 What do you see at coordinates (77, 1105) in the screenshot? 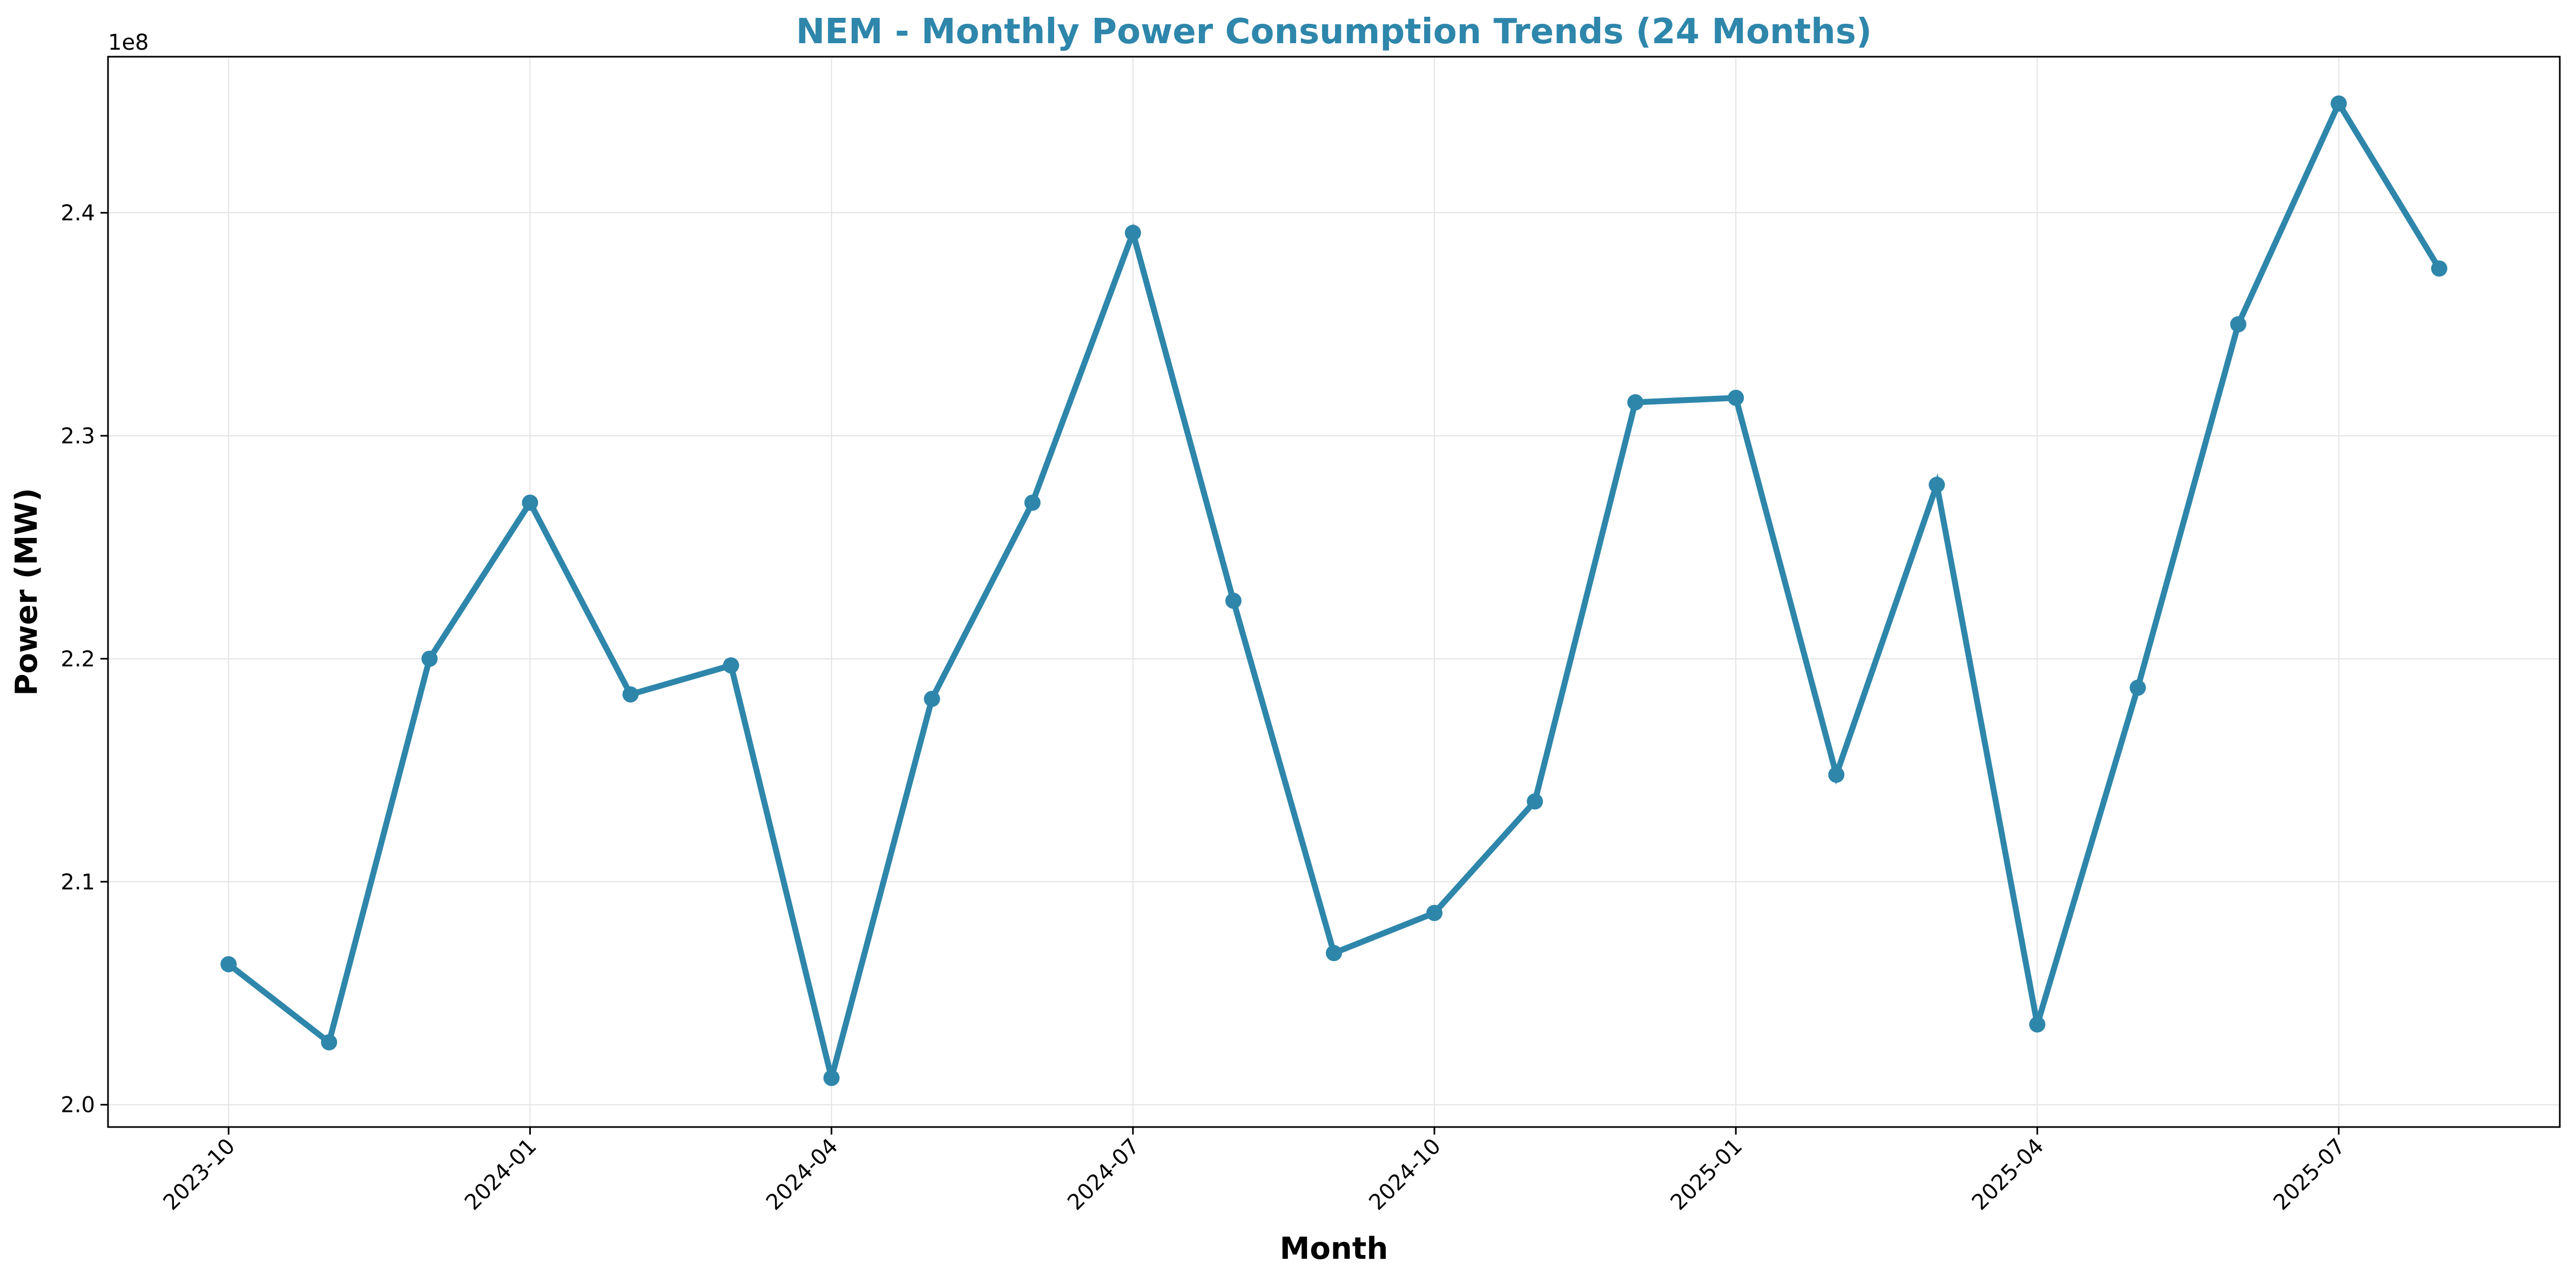
I see `y-tick-label: 2.0` at bounding box center [77, 1105].